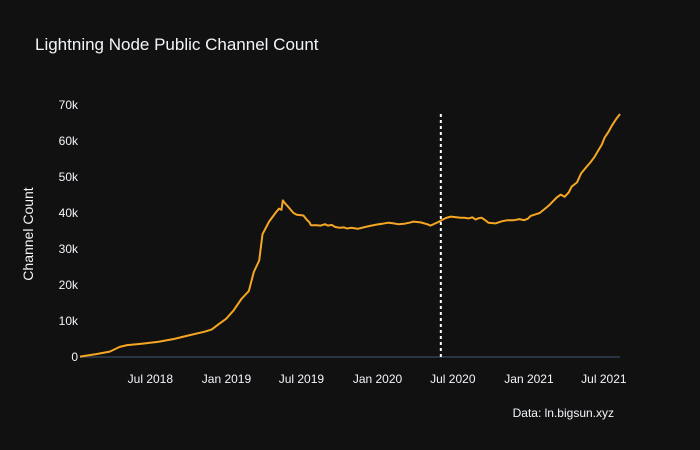  What do you see at coordinates (177, 44) in the screenshot?
I see `chart-title: Lightning Node Public Channel Count` at bounding box center [177, 44].